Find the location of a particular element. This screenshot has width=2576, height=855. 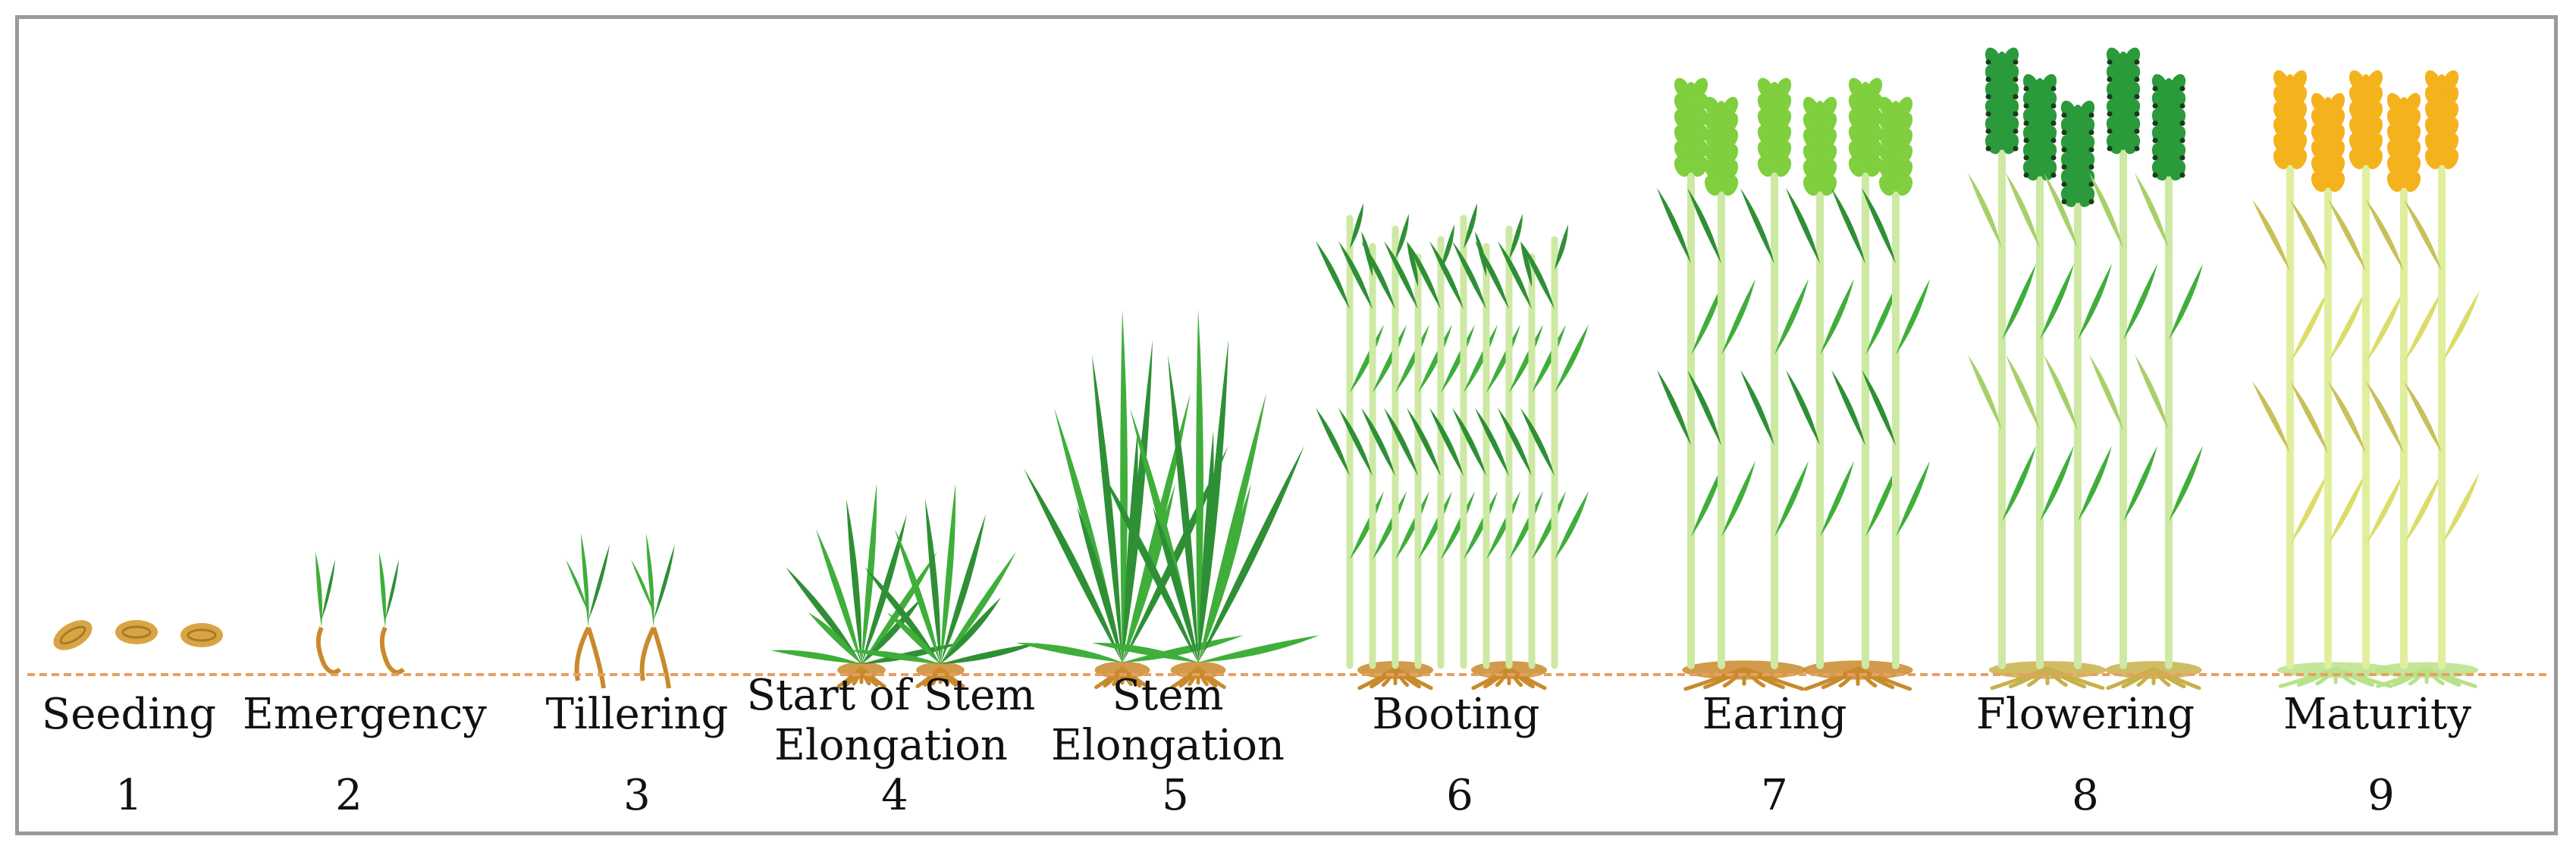

stage-number-6: 6 is located at coordinates (1459, 795).